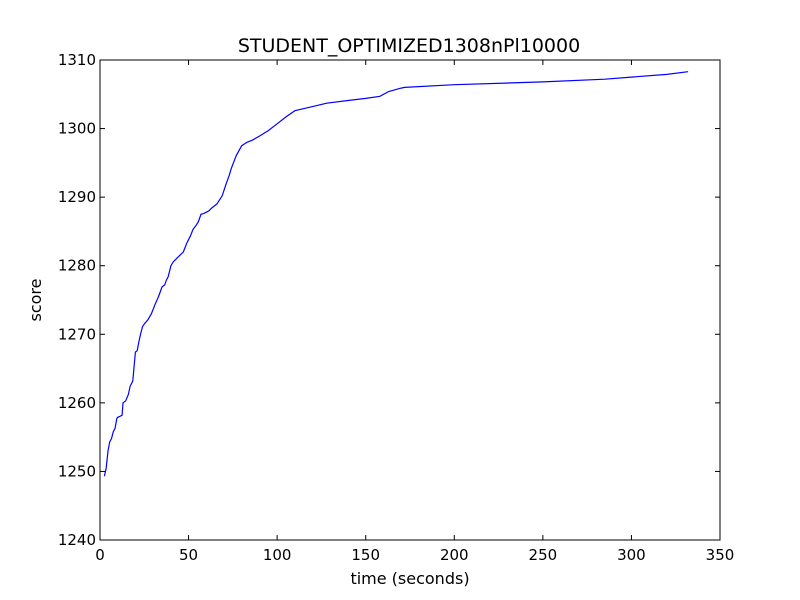 This screenshot has height=600, width=800. I want to click on y-tick-label: 1280, so click(77, 266).